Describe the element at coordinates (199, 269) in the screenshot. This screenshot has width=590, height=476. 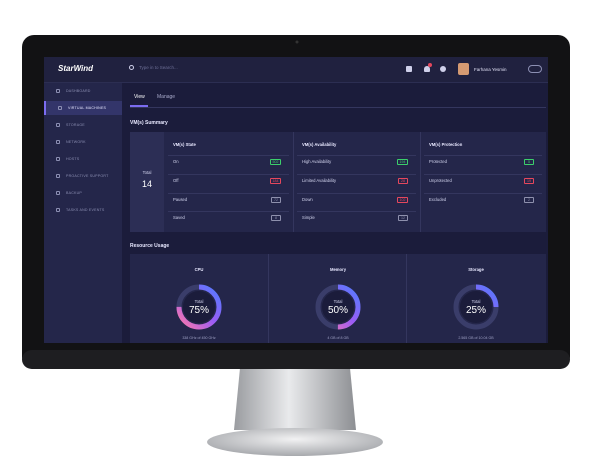
I see `resource-name: CPU` at that location.